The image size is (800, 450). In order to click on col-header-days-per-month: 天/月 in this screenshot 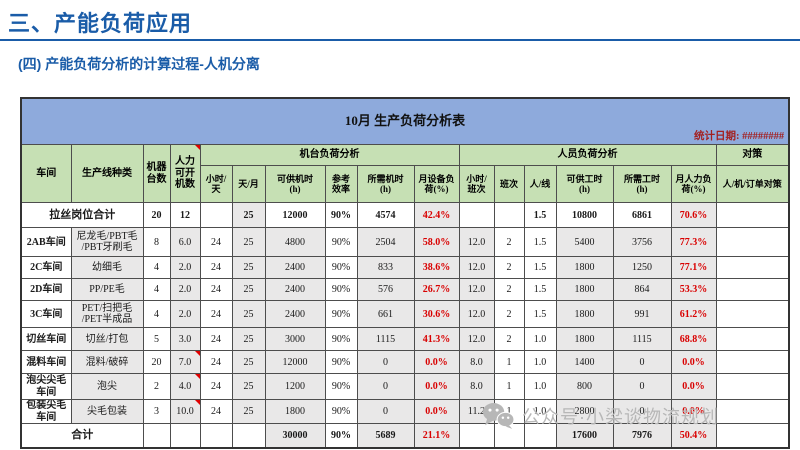, I will do `click(248, 184)`.